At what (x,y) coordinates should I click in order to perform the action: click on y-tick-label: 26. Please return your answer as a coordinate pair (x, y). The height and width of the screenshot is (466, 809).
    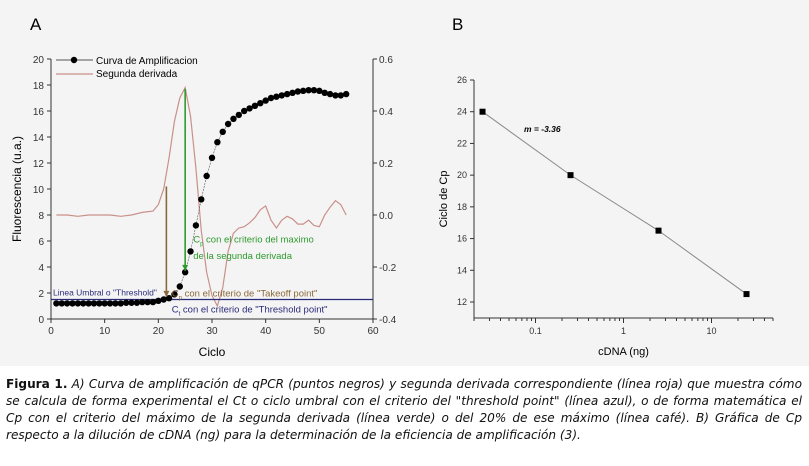
    Looking at the image, I should click on (462, 80).